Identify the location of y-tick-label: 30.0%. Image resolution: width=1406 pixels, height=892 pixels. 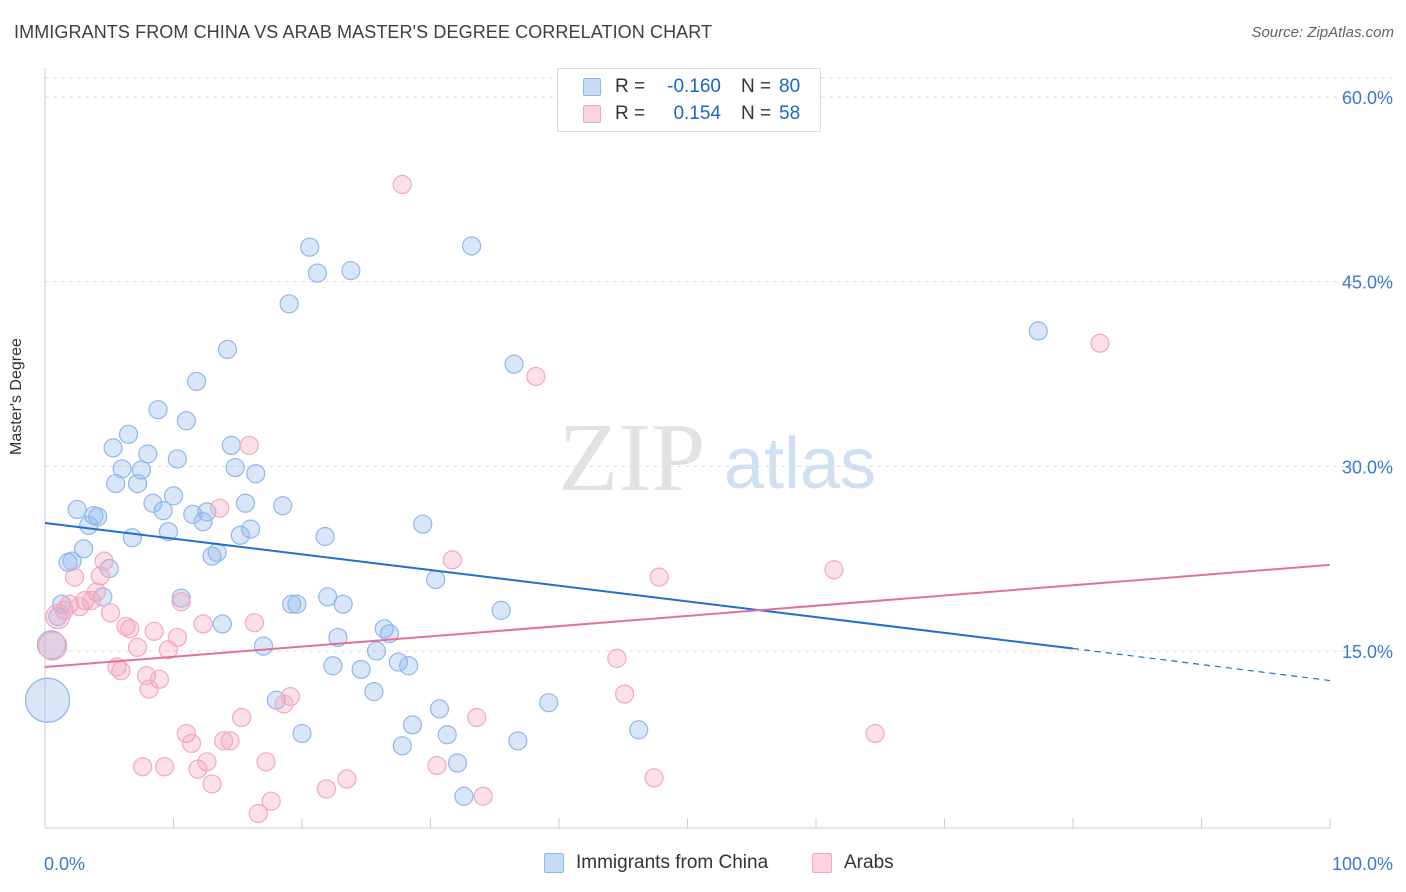
(1367, 467).